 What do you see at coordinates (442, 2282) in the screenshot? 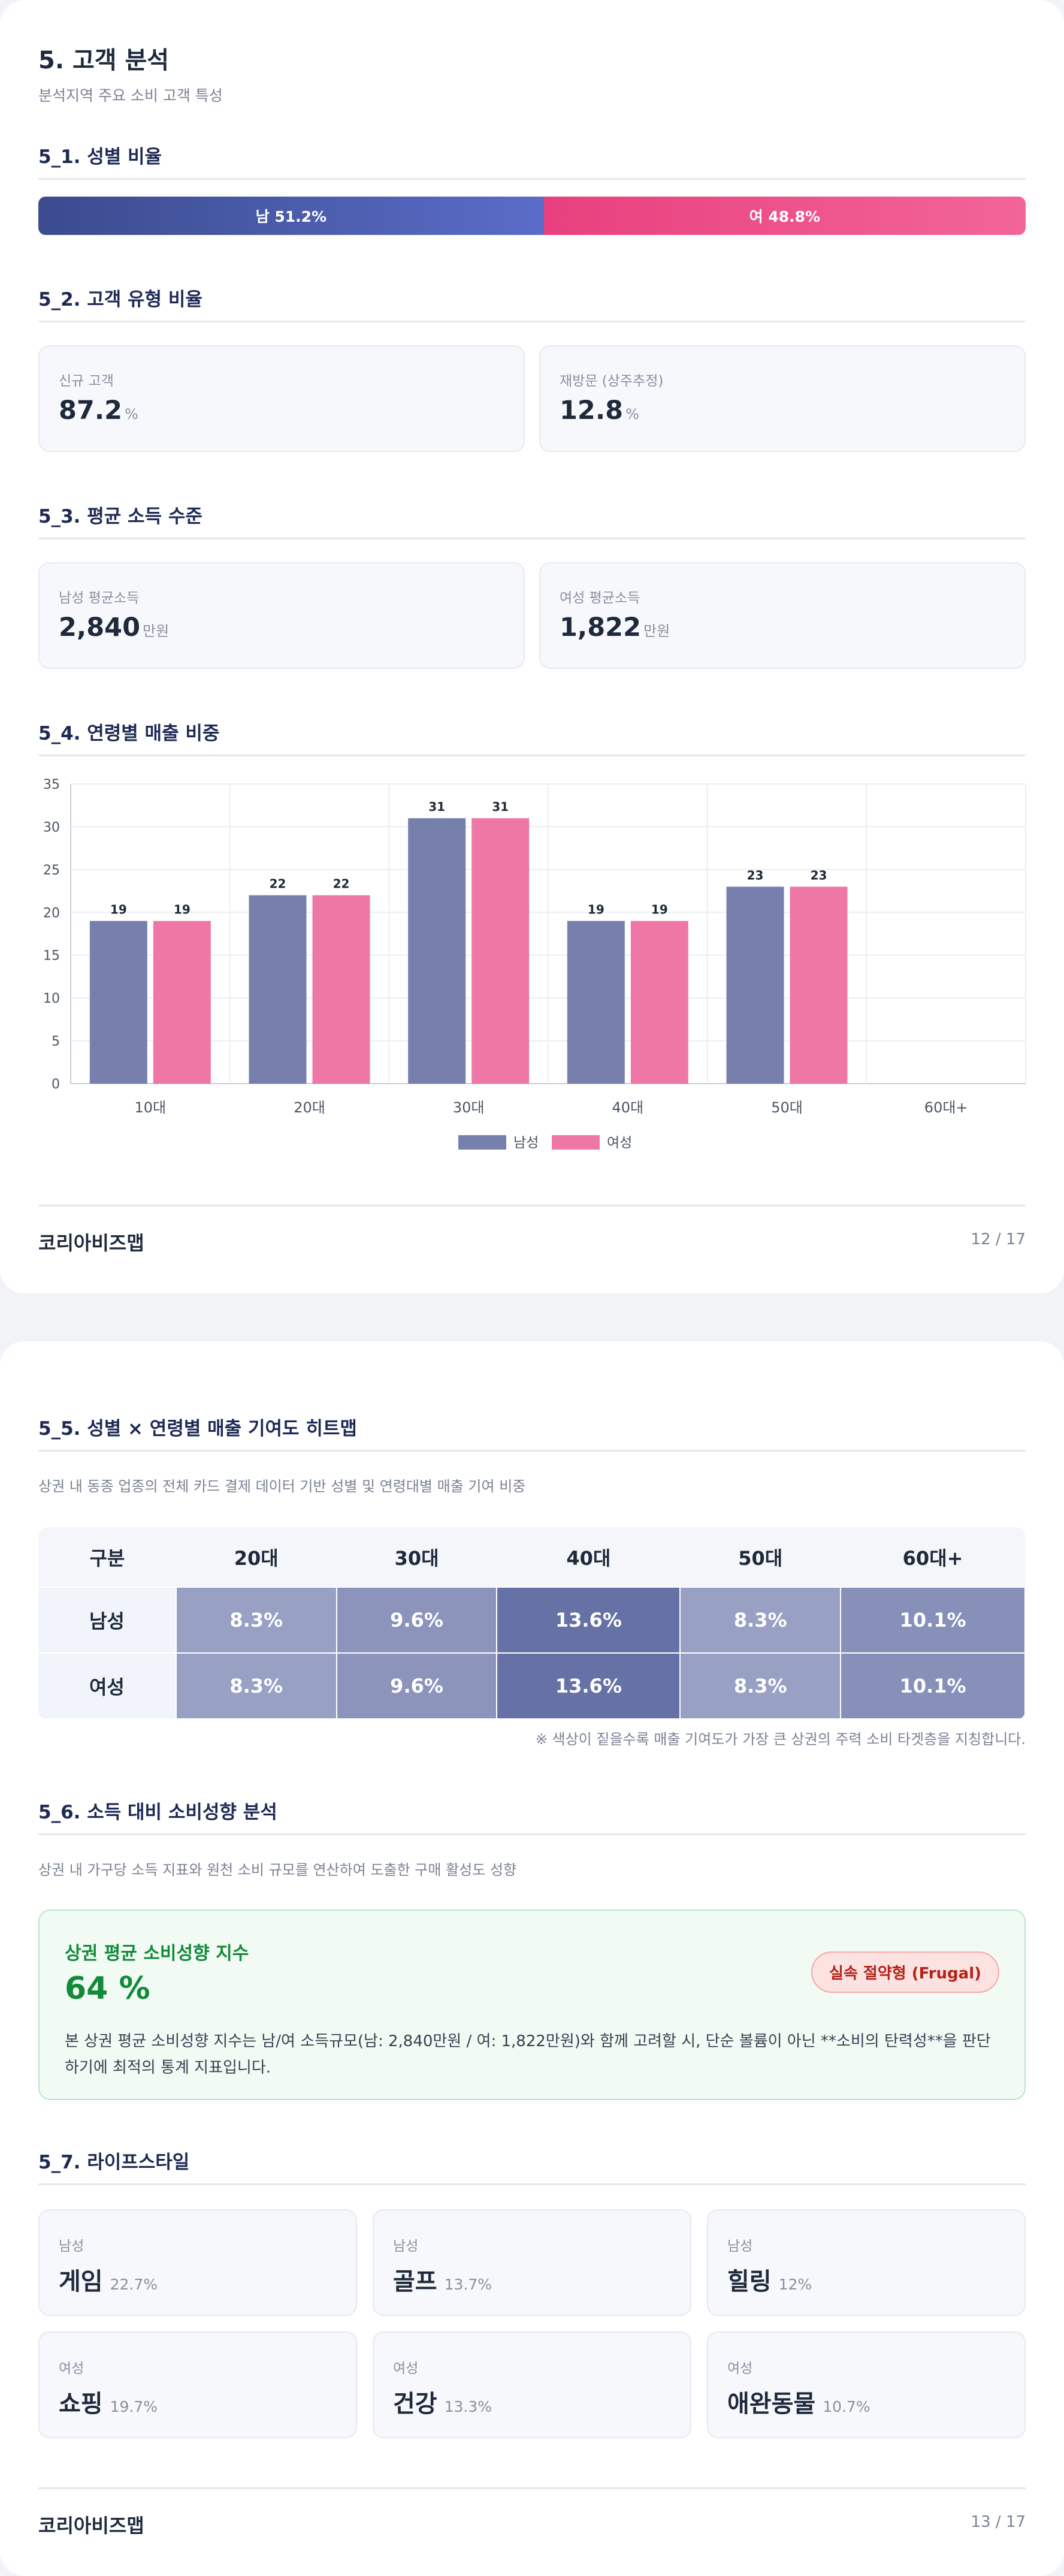
I see `lifestyle-name: 골프 13.7%` at bounding box center [442, 2282].